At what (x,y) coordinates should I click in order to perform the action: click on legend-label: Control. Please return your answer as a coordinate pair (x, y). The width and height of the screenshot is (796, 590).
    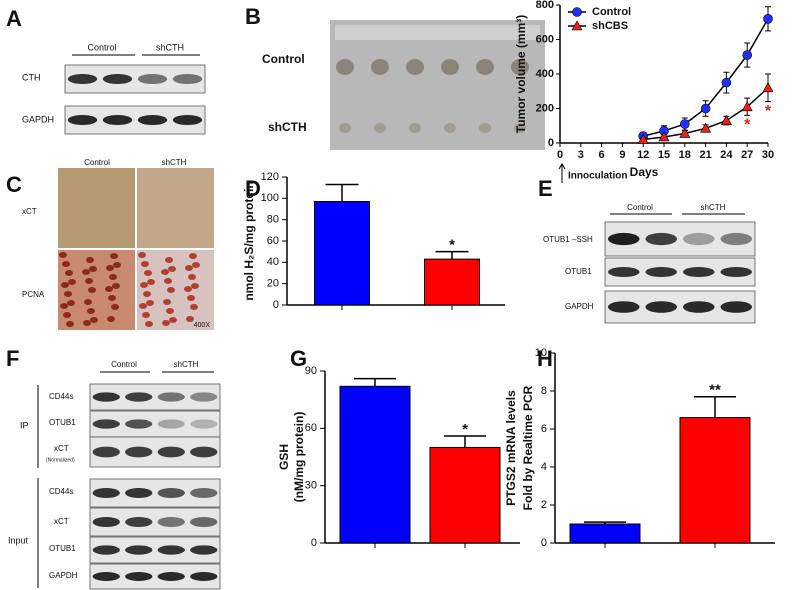
    Looking at the image, I should click on (611, 12).